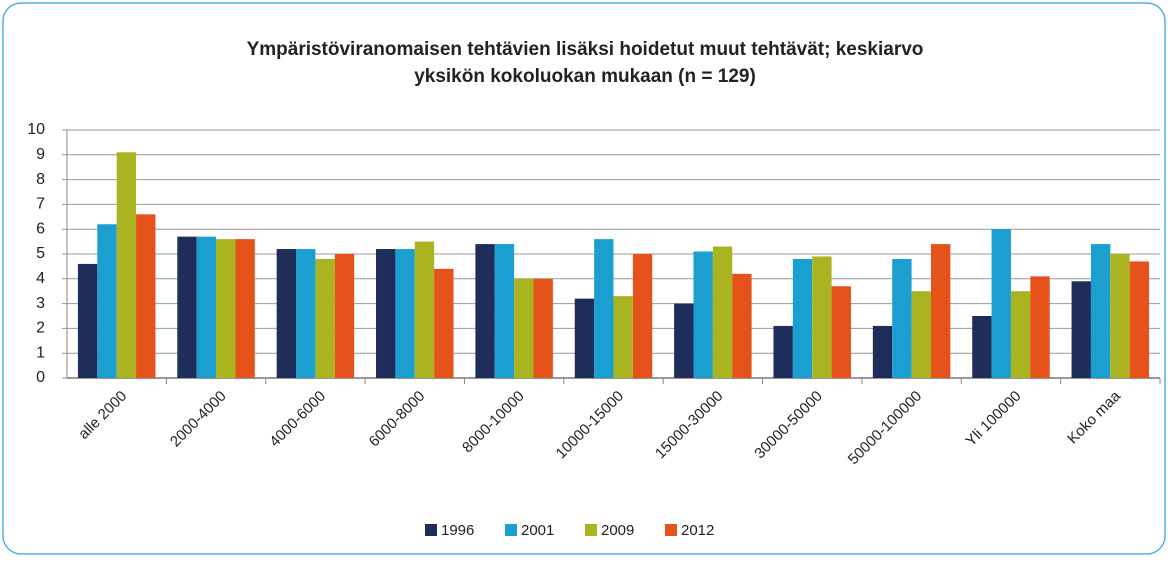 The image size is (1168, 562). What do you see at coordinates (40, 352) in the screenshot?
I see `y-tick-label: 1` at bounding box center [40, 352].